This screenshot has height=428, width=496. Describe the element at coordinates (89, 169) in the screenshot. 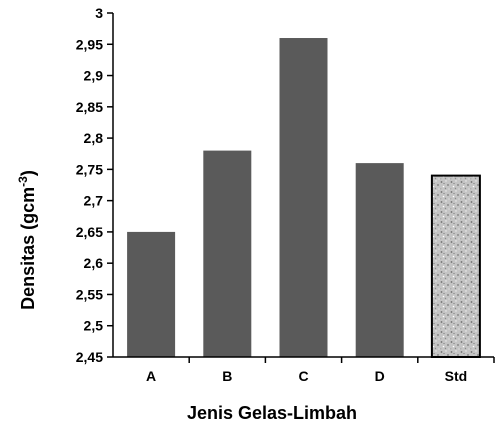

I see `y-tick-label: 2,75` at that location.